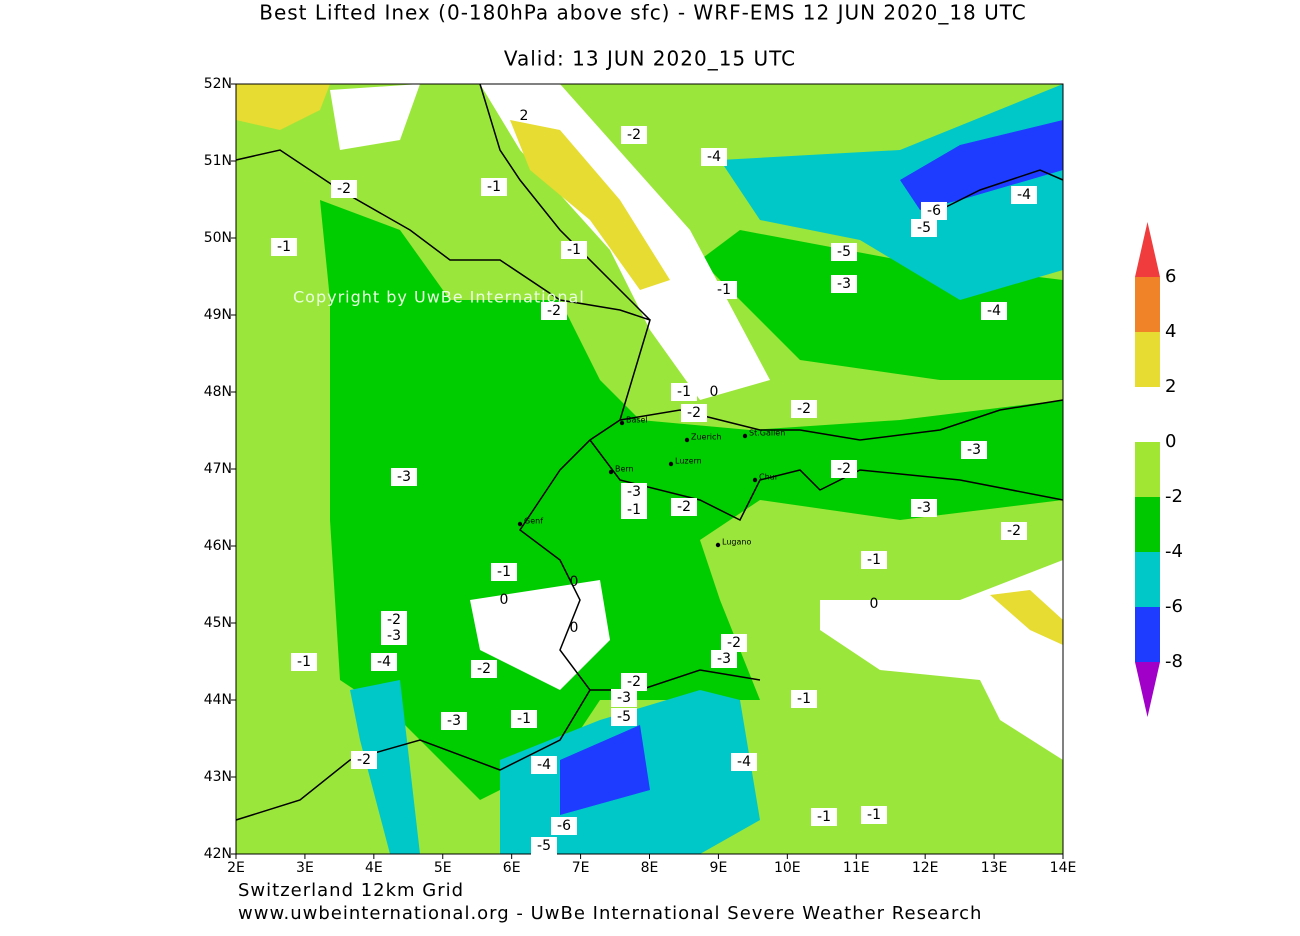  I want to click on lon-label: 7E, so click(581, 868).